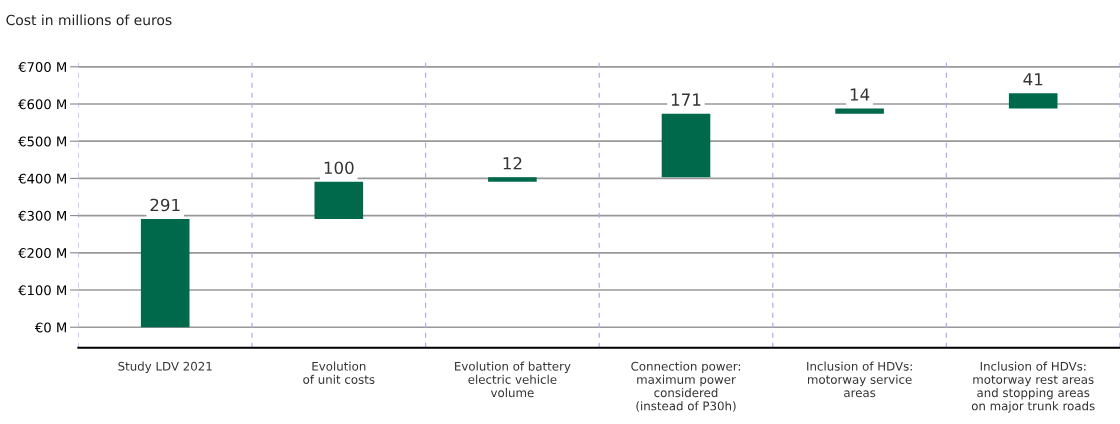  Describe the element at coordinates (42, 290) in the screenshot. I see `y-tick-label: €100 M` at that location.